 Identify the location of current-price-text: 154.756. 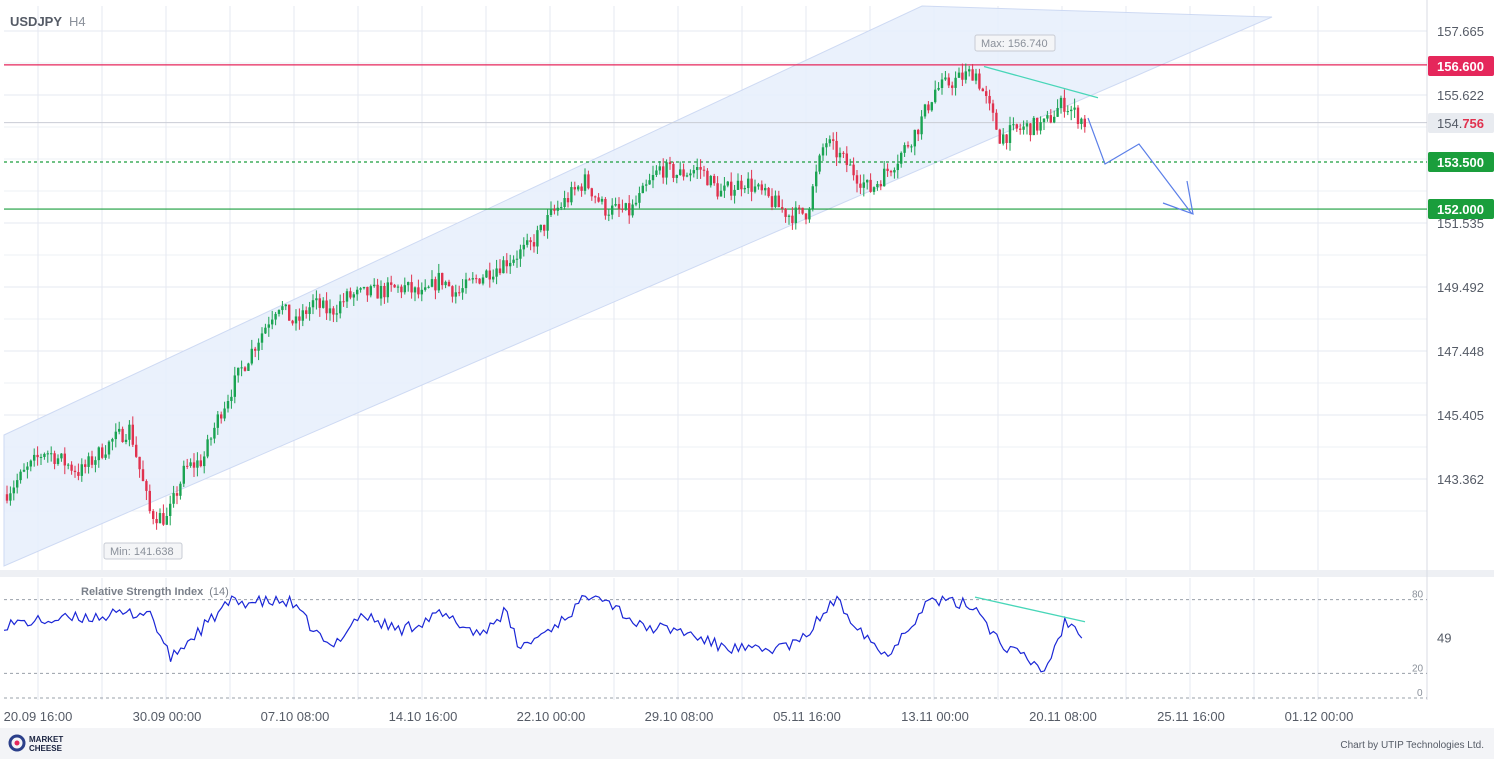
(1460, 123).